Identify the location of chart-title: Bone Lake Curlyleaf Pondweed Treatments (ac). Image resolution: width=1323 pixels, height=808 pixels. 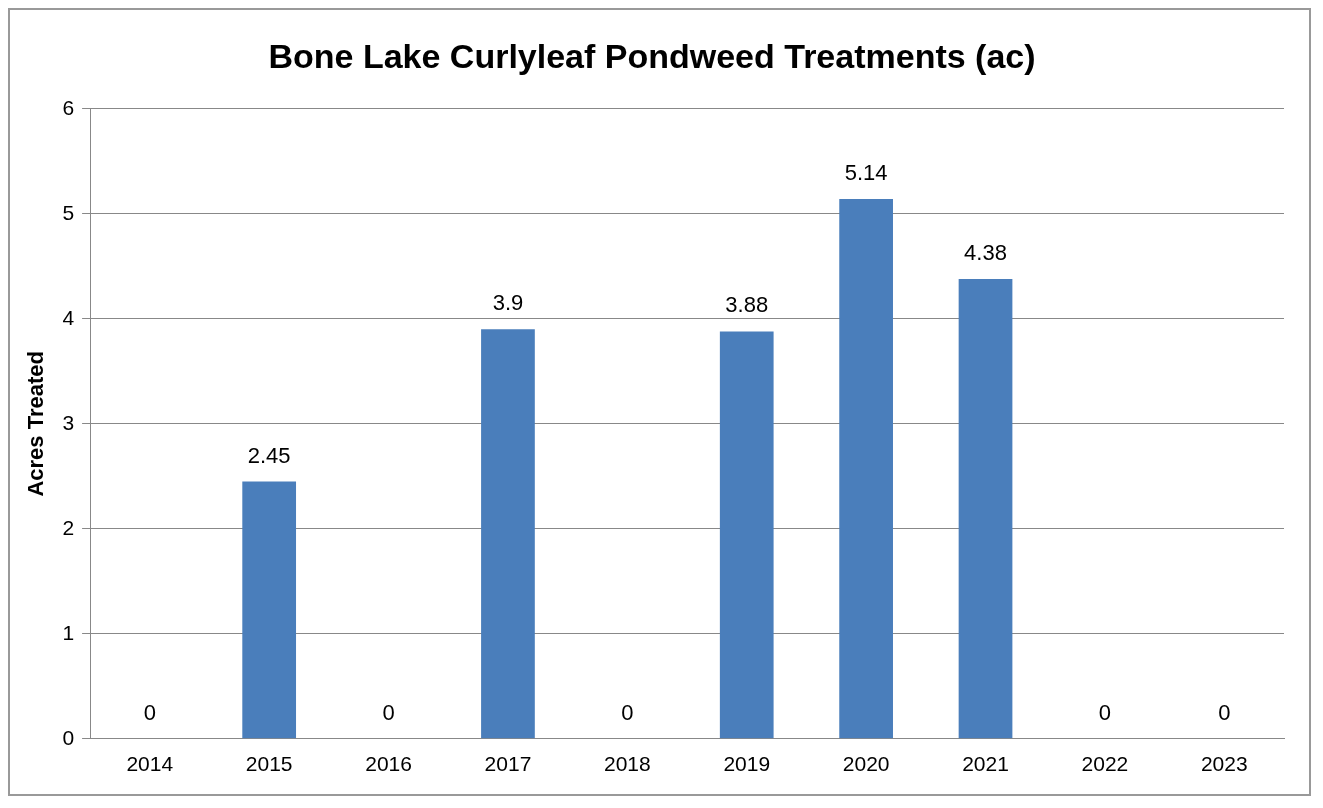
(652, 55).